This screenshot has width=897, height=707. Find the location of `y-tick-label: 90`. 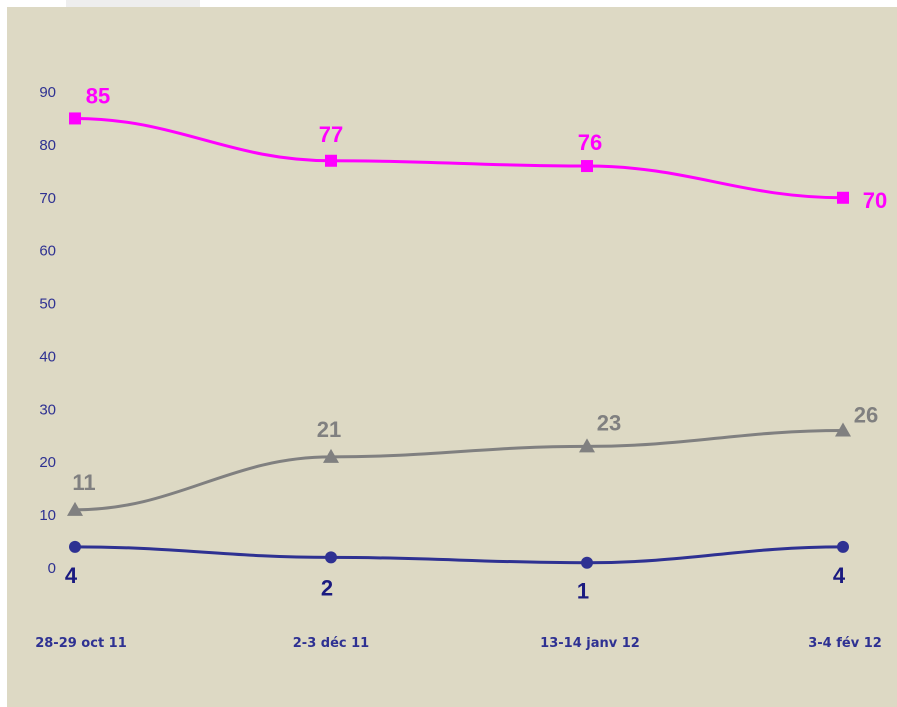

y-tick-label: 90 is located at coordinates (47, 92).